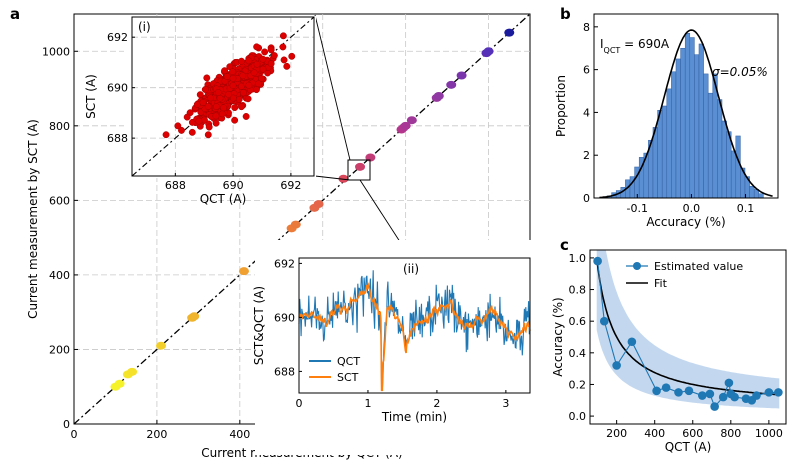 The image size is (800, 464). What do you see at coordinates (144, 27) in the screenshot?
I see `inset-i-title: (i)` at bounding box center [144, 27].